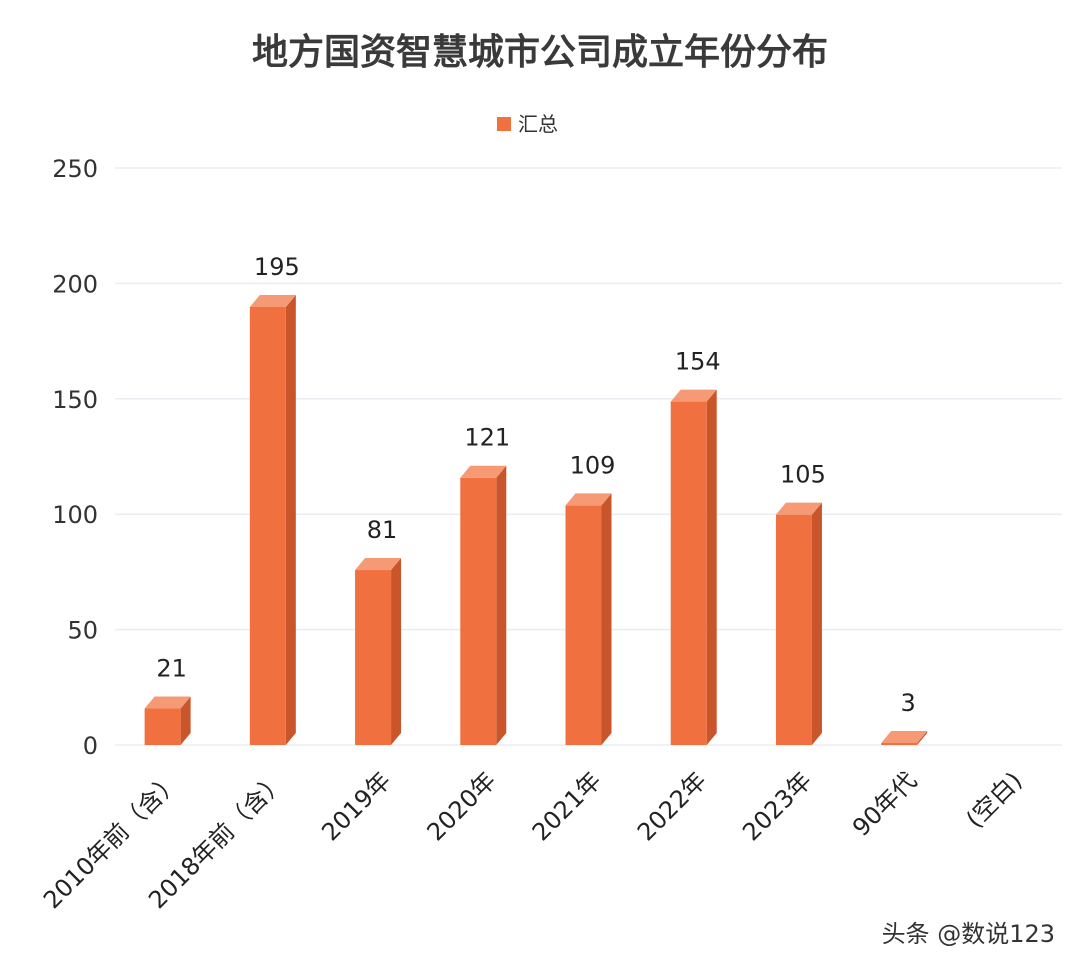 The height and width of the screenshot is (971, 1080). What do you see at coordinates (908, 703) in the screenshot?
I see `data-label: 3` at bounding box center [908, 703].